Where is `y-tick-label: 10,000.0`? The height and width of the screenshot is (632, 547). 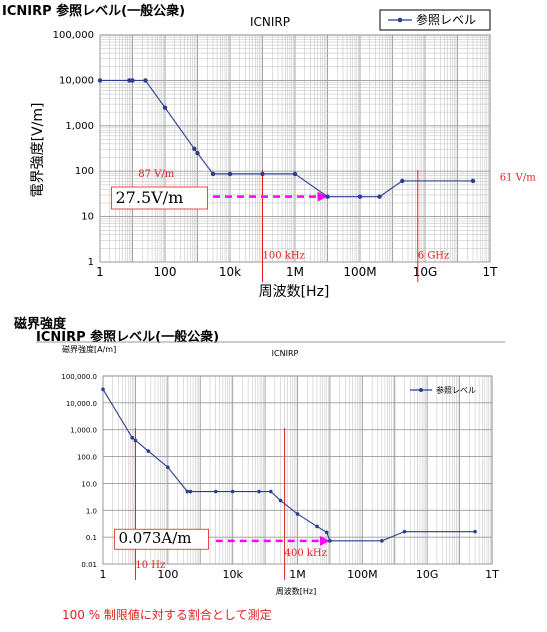
y-tick-label: 10,000.0 is located at coordinates (81, 404).